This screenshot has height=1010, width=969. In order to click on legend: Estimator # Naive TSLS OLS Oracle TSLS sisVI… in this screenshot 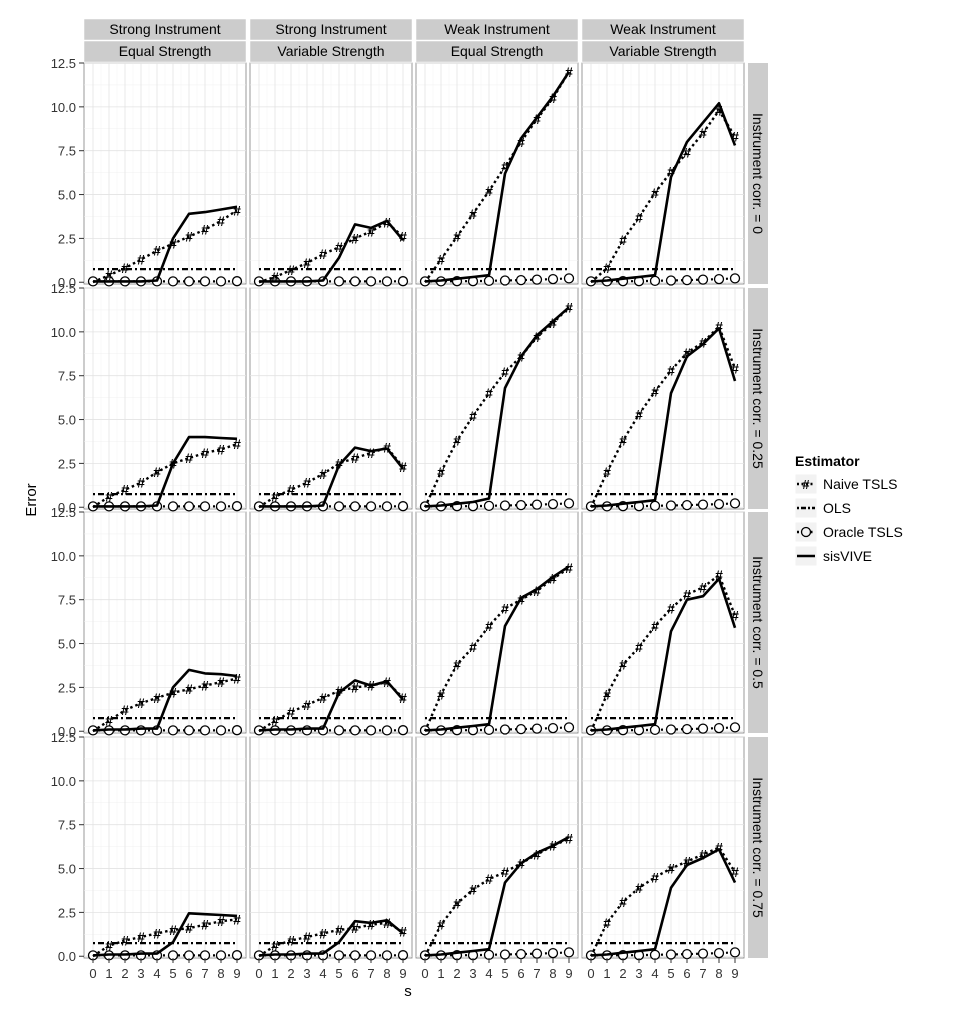, I will do `click(848, 510)`.